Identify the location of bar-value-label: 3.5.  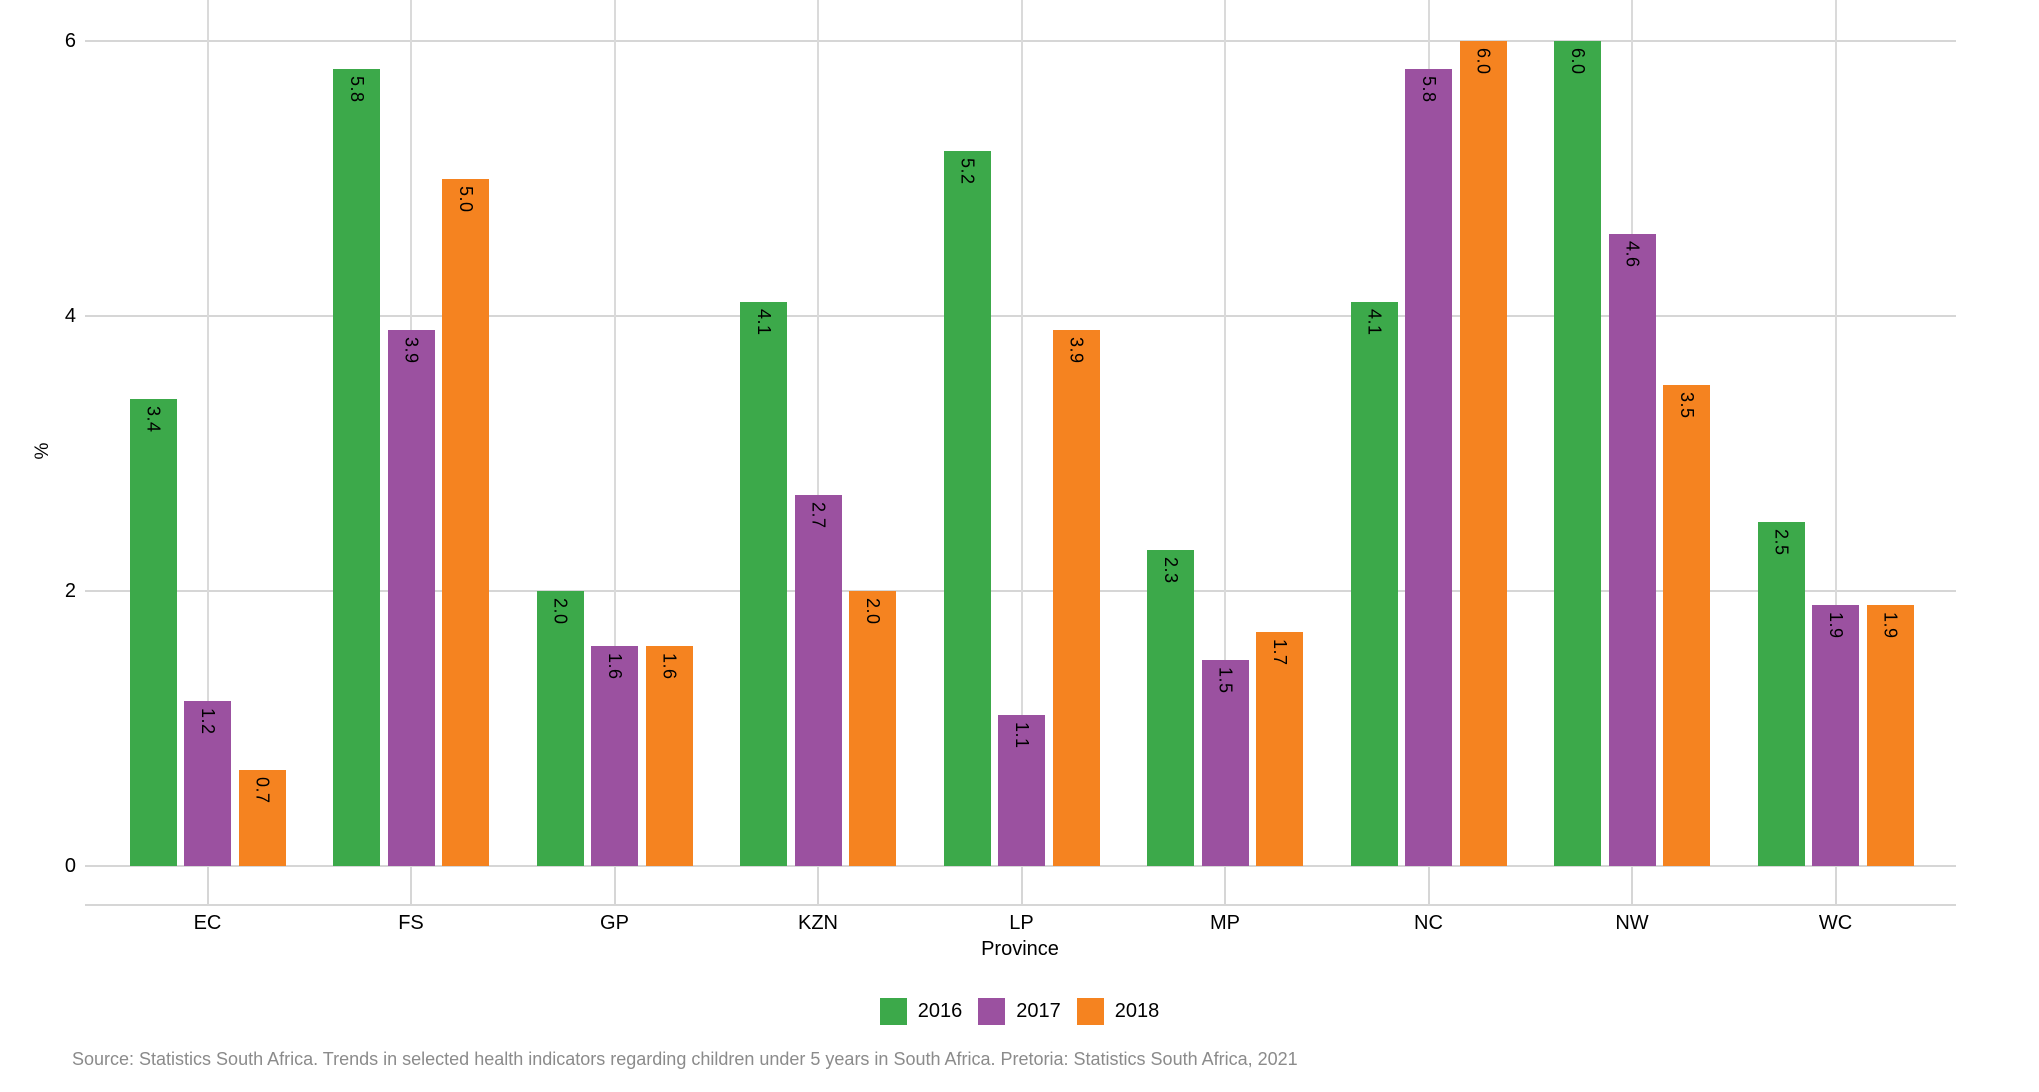
(1687, 405).